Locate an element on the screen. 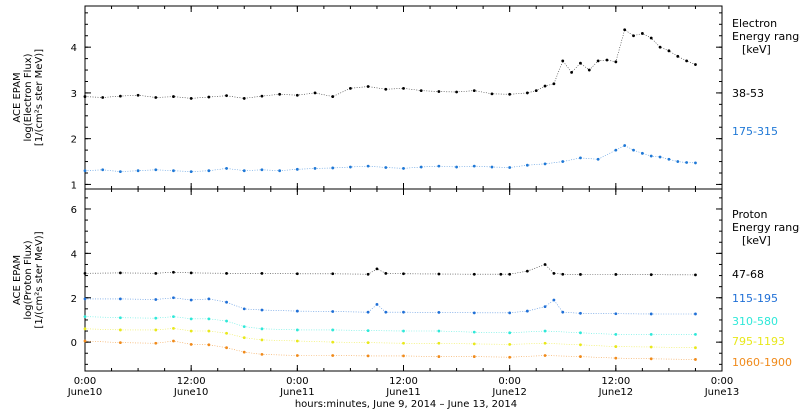 This screenshot has width=800, height=410. series-1060-1900 is located at coordinates (390, 350).